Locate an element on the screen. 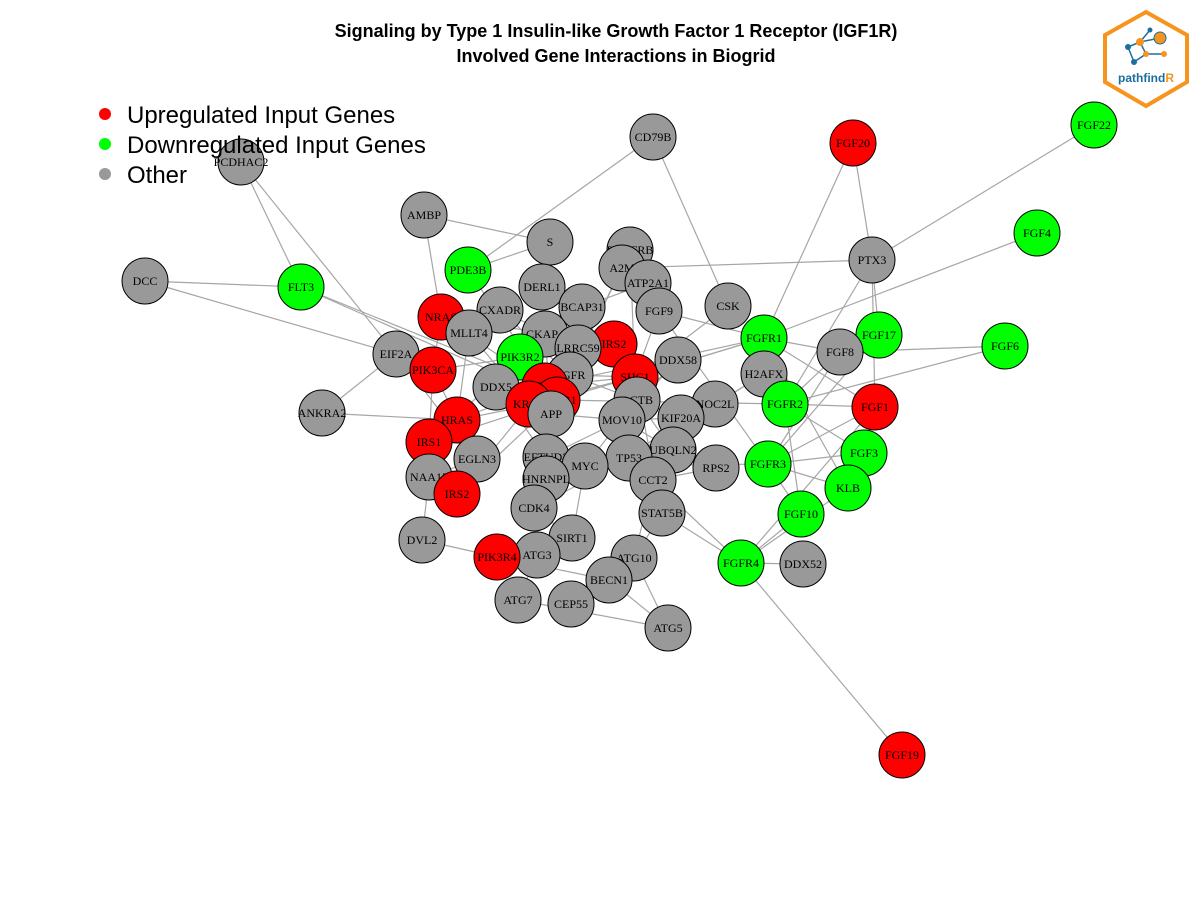 The width and height of the screenshot is (1200, 900). node-label-fgfr3: FGFR3 is located at coordinates (768, 464).